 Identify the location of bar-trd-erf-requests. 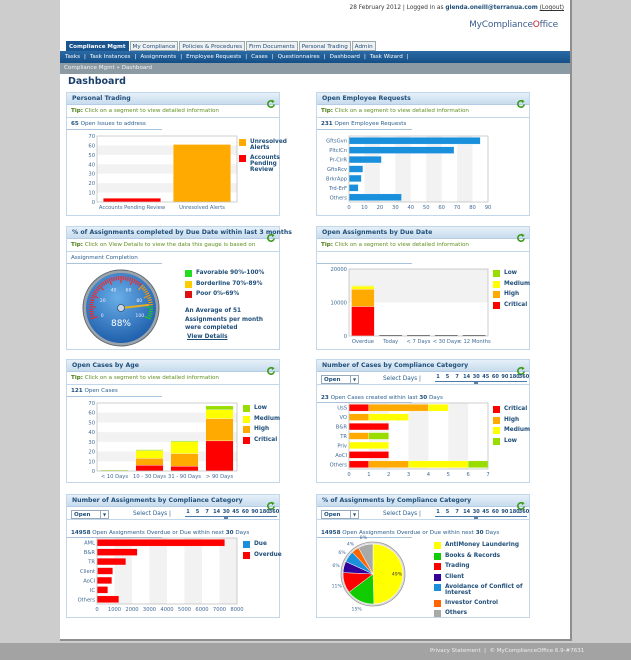
(353, 188).